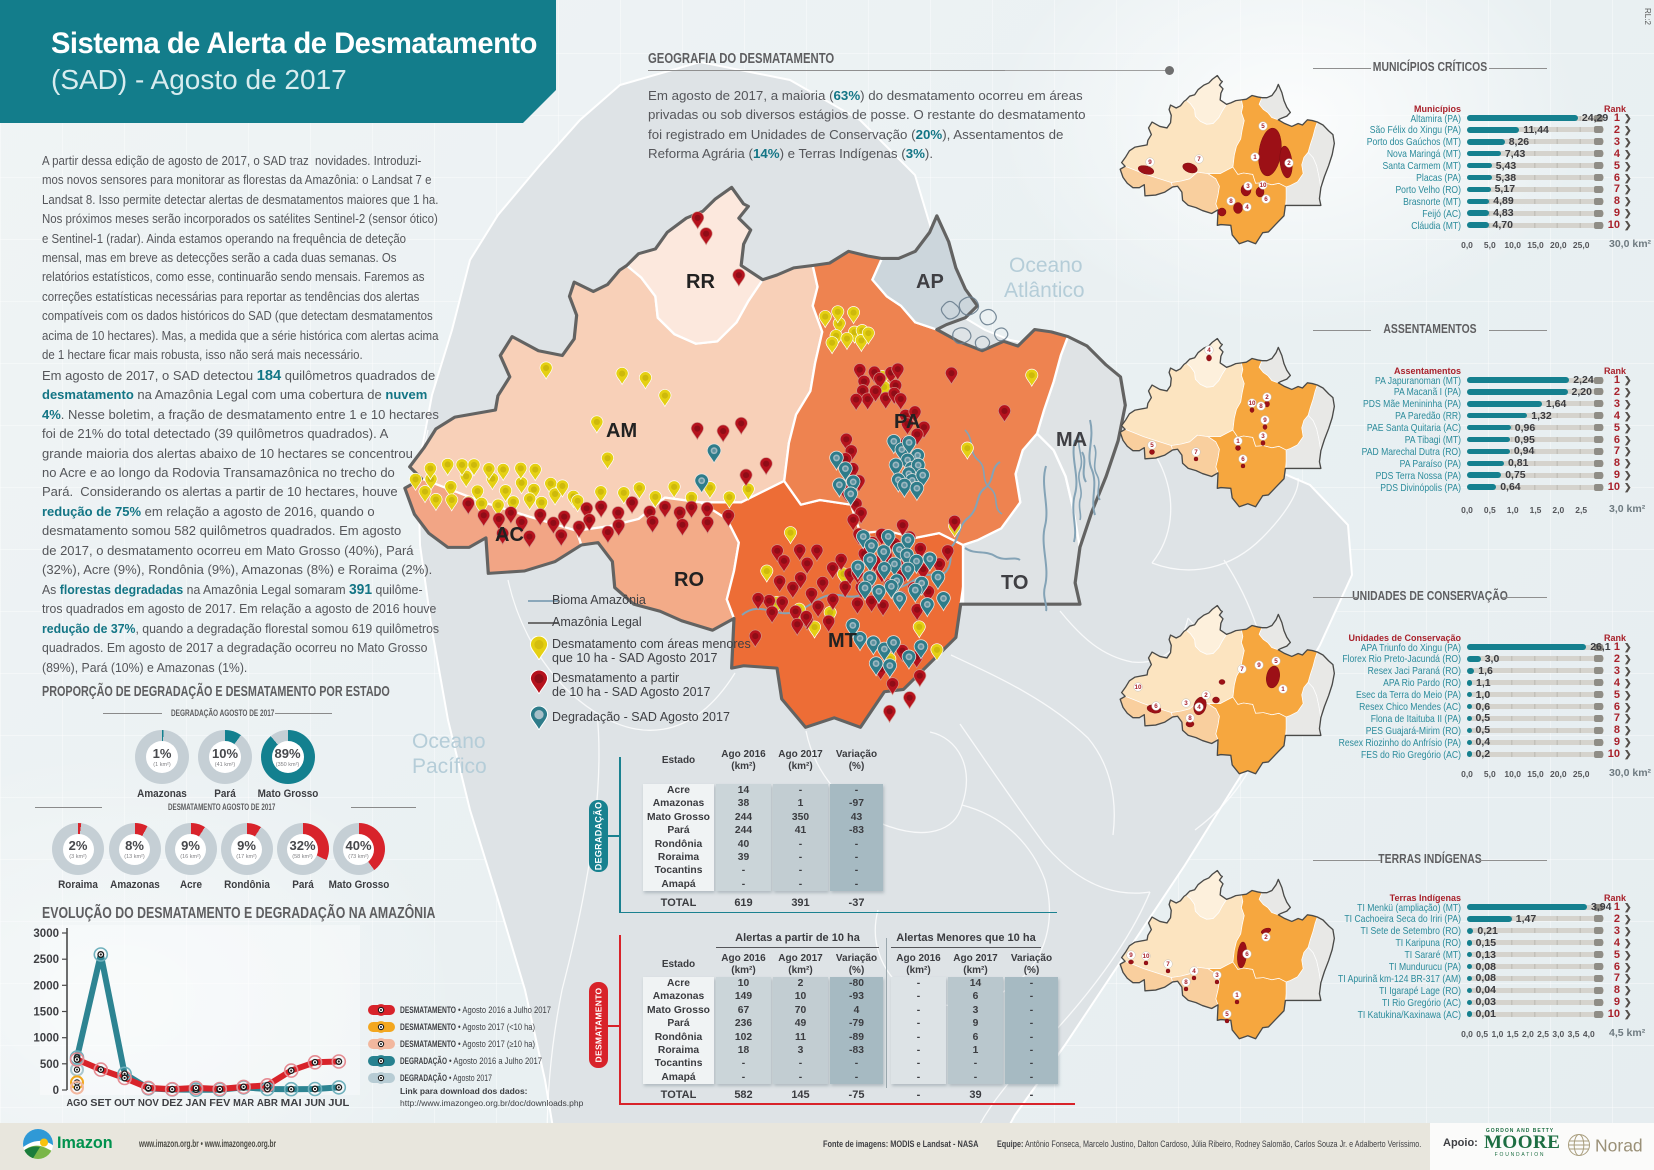 The image size is (1654, 1170). Describe the element at coordinates (46, 960) in the screenshot. I see `svg-text: 2500` at that location.